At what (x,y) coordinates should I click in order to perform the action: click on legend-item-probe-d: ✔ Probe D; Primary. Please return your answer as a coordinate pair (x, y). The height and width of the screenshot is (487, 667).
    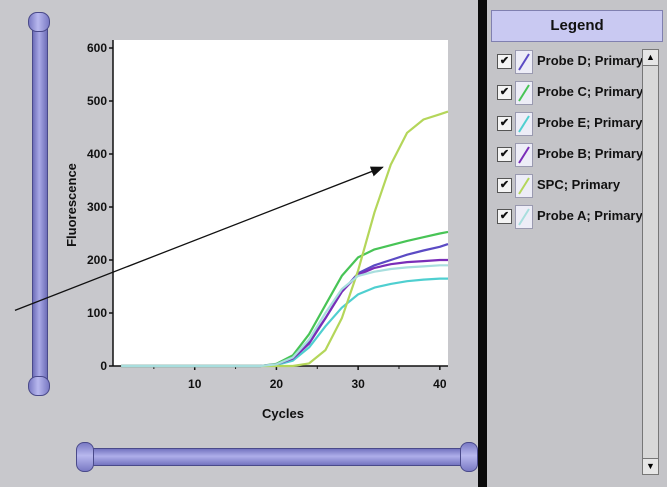
    Looking at the image, I should click on (570, 62).